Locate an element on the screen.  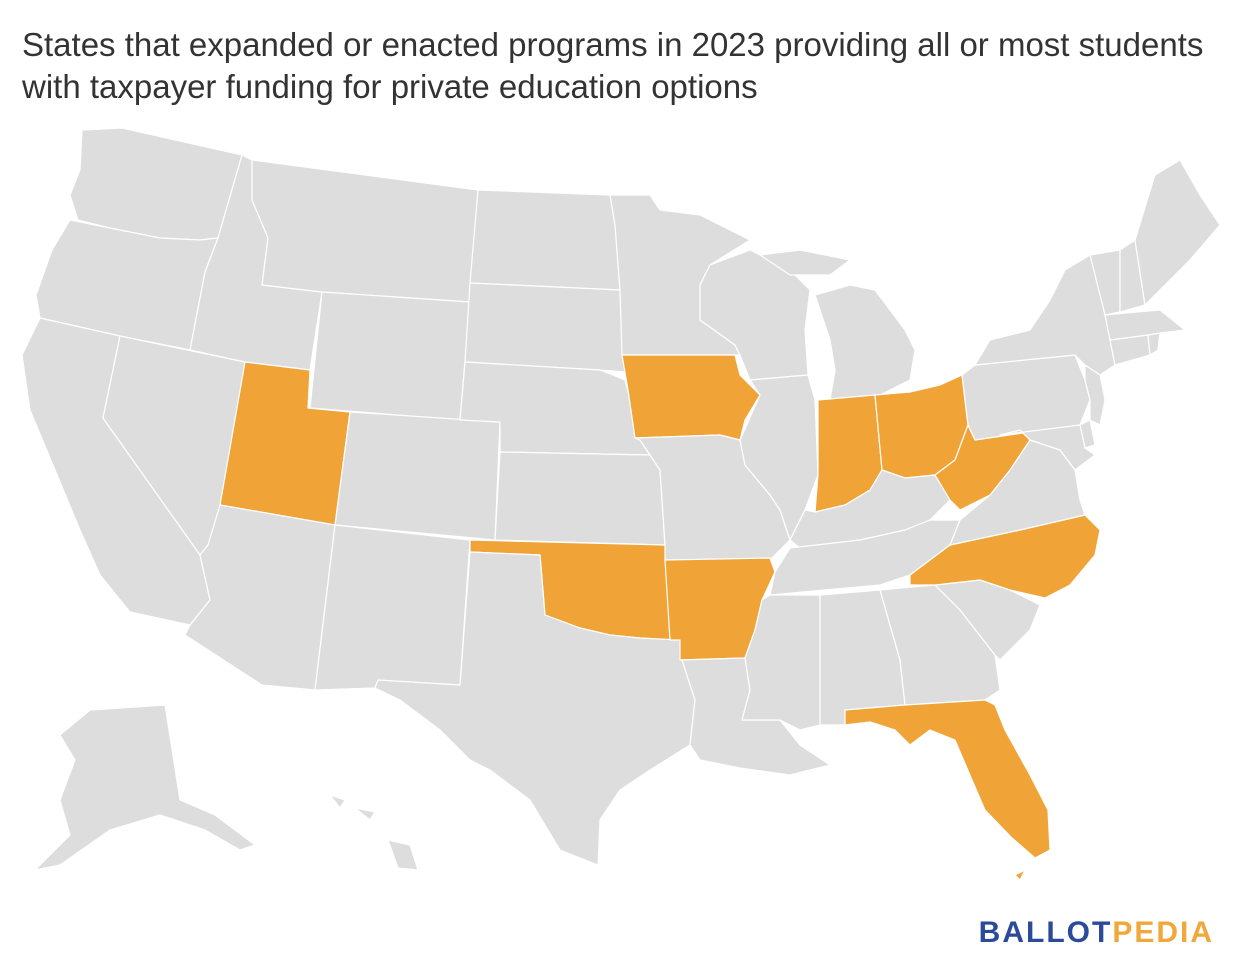
state-nd is located at coordinates (545, 240).